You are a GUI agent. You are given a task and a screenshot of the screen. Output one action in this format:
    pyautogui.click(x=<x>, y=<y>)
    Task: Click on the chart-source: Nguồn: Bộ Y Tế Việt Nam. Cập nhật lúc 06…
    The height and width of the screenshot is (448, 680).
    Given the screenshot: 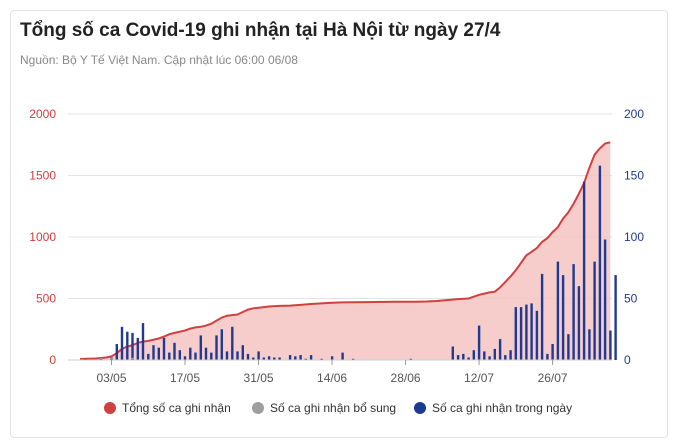 What is the action you would take?
    pyautogui.click(x=159, y=60)
    